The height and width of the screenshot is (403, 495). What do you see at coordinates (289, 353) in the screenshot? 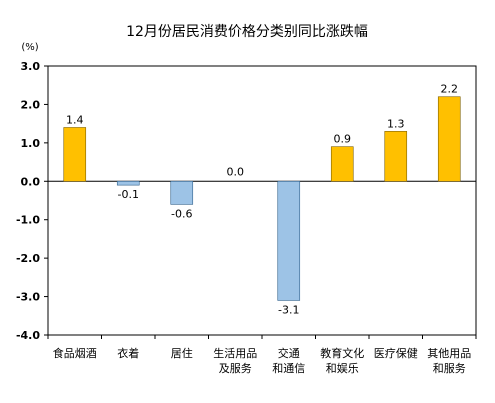
I see `x-tick-label: 交通` at bounding box center [289, 353].